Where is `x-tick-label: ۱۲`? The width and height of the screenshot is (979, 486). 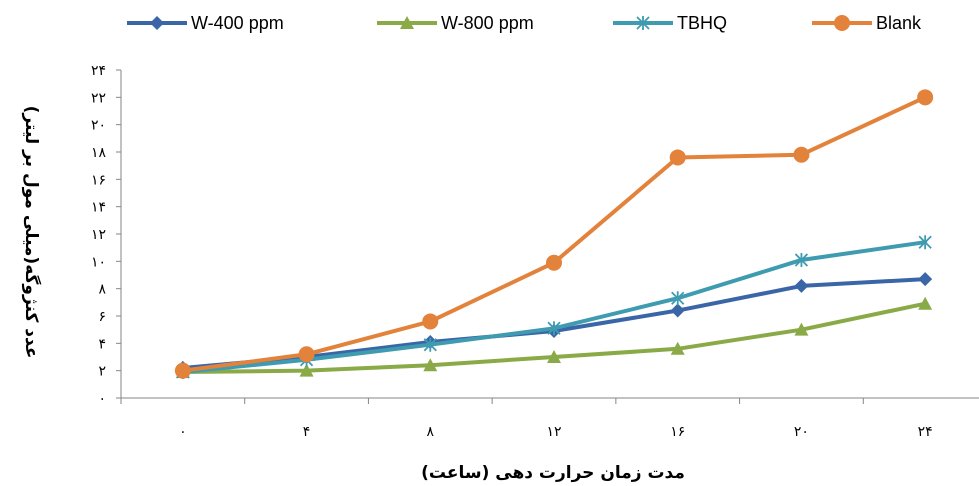 x-tick-label: ۱۲ is located at coordinates (553, 432).